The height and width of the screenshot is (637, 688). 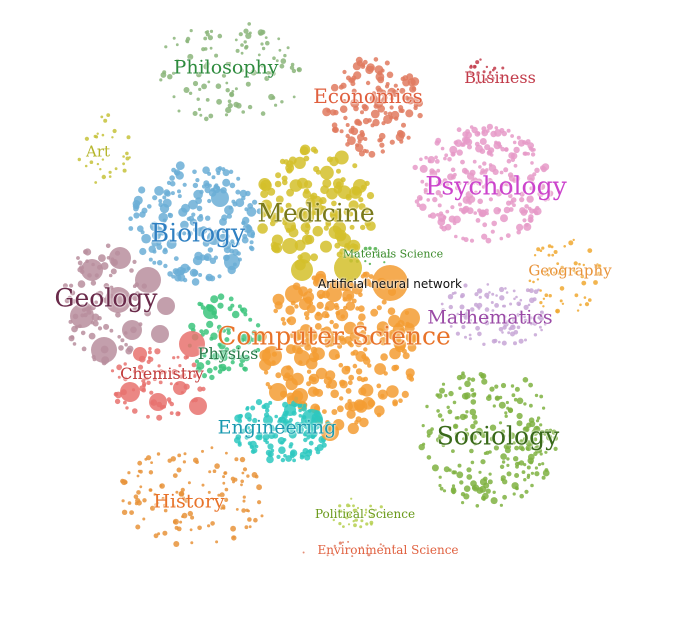 I want to click on art-bubble, so click(x=112, y=137).